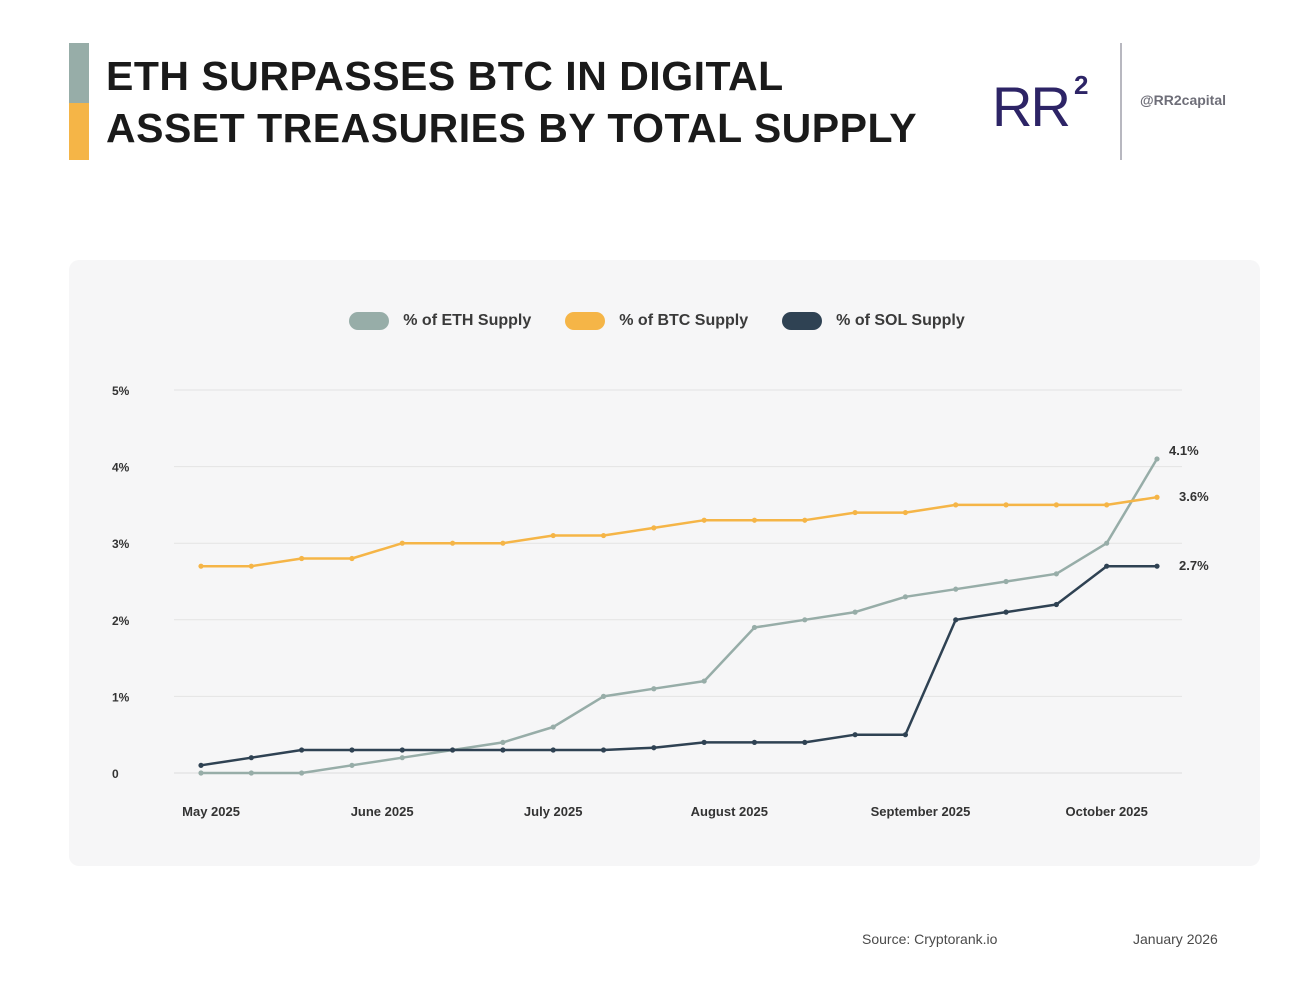 This screenshot has width=1314, height=984. What do you see at coordinates (1184, 450) in the screenshot?
I see `end-label-eth: 4.1%` at bounding box center [1184, 450].